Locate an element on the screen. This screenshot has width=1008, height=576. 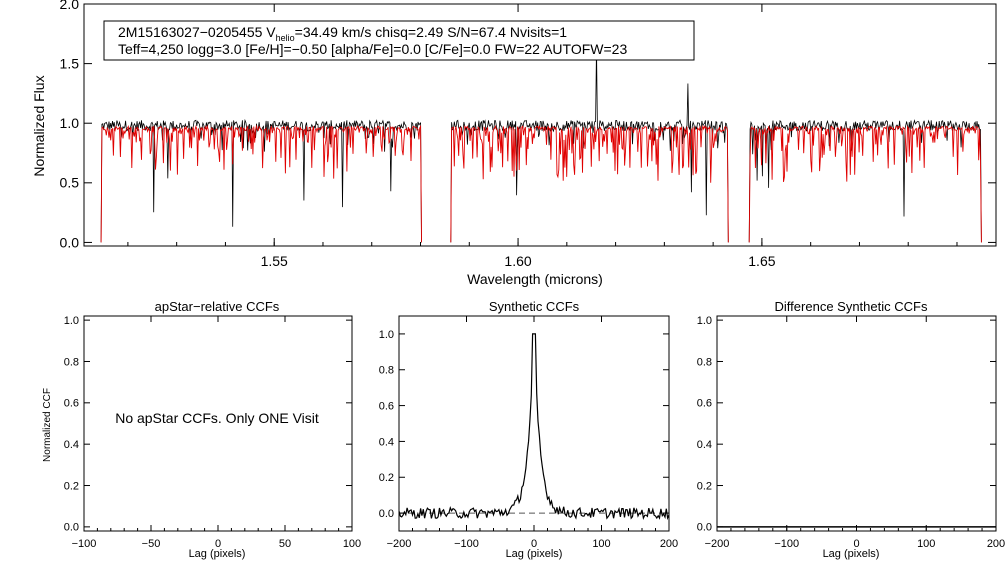
info-box is located at coordinates (399, 40).